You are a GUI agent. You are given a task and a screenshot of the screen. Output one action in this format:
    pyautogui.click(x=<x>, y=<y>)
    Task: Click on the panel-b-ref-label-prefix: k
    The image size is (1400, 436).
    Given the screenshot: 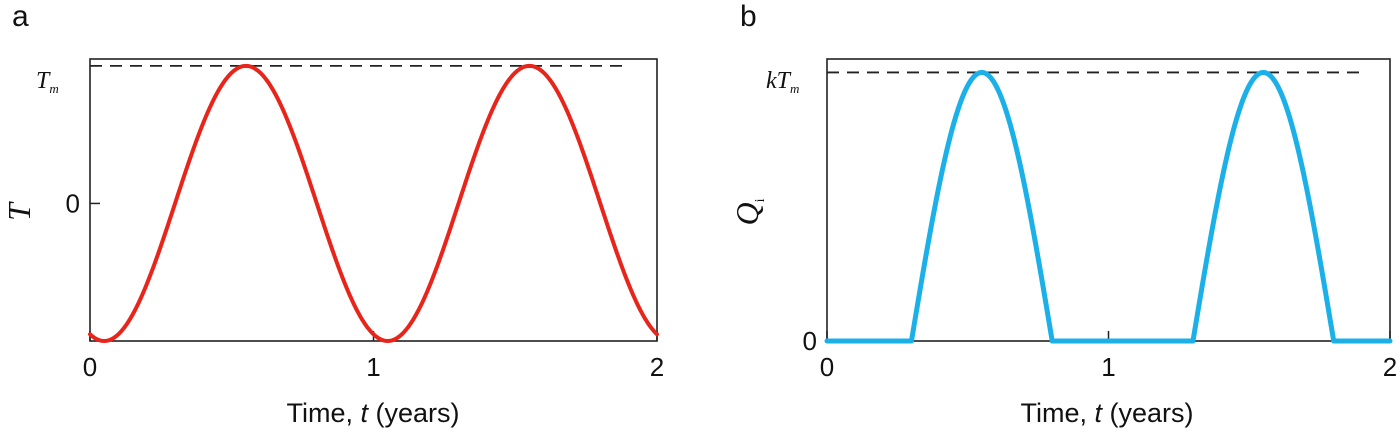 What is the action you would take?
    pyautogui.click(x=771, y=81)
    